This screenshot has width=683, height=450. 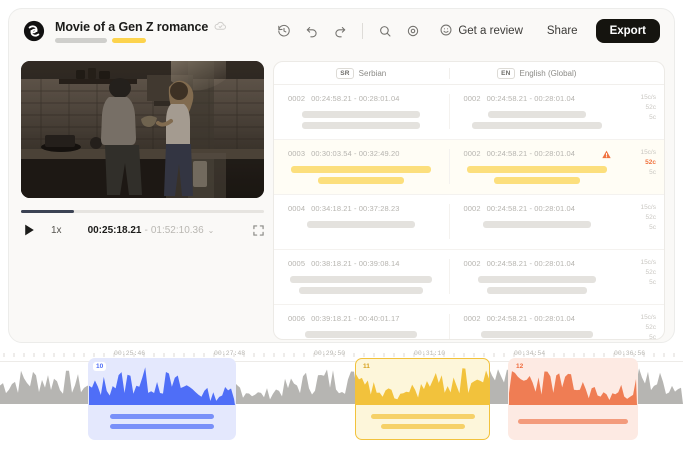 I want to click on export-button: Export, so click(x=627, y=31).